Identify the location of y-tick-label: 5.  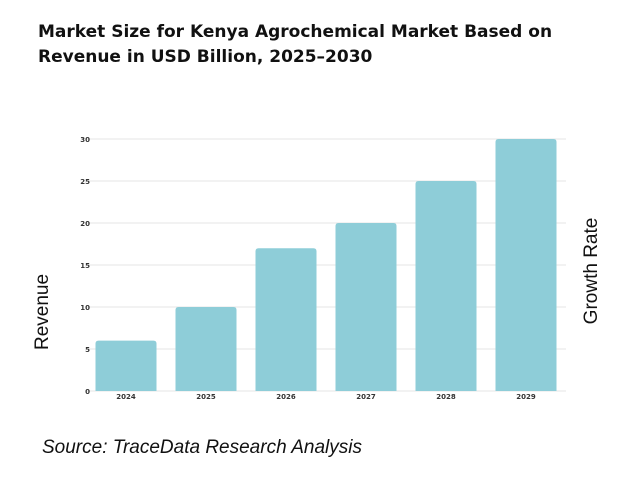
(87, 350).